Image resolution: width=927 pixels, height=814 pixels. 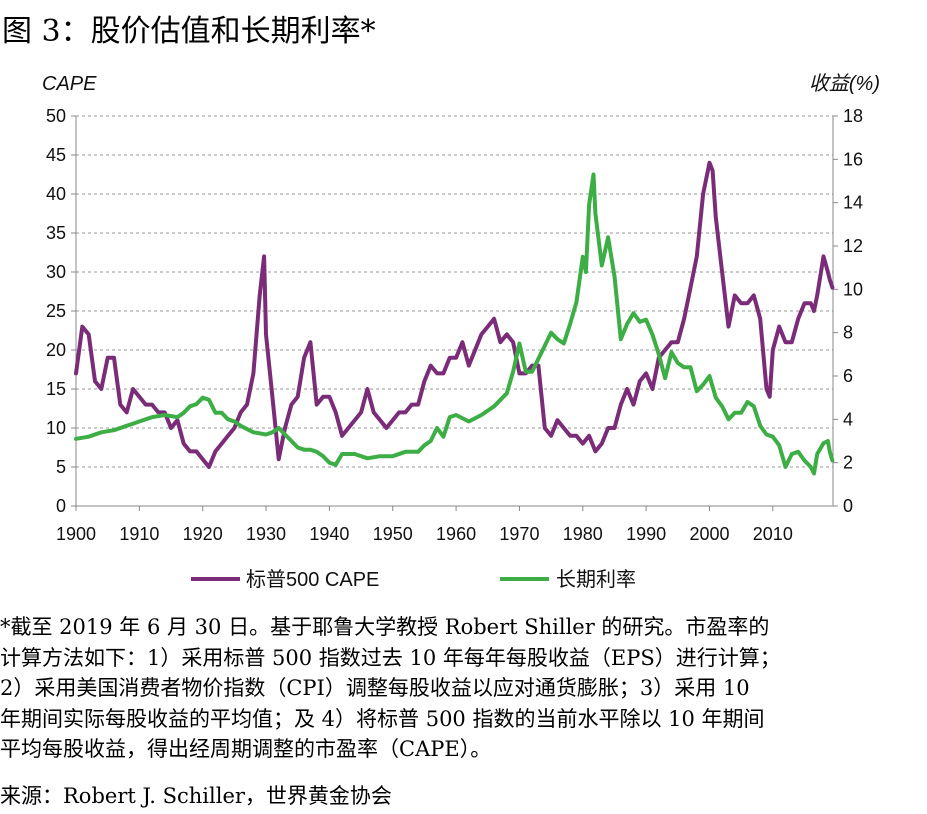 I want to click on right-tick-label: 10, so click(x=853, y=289).